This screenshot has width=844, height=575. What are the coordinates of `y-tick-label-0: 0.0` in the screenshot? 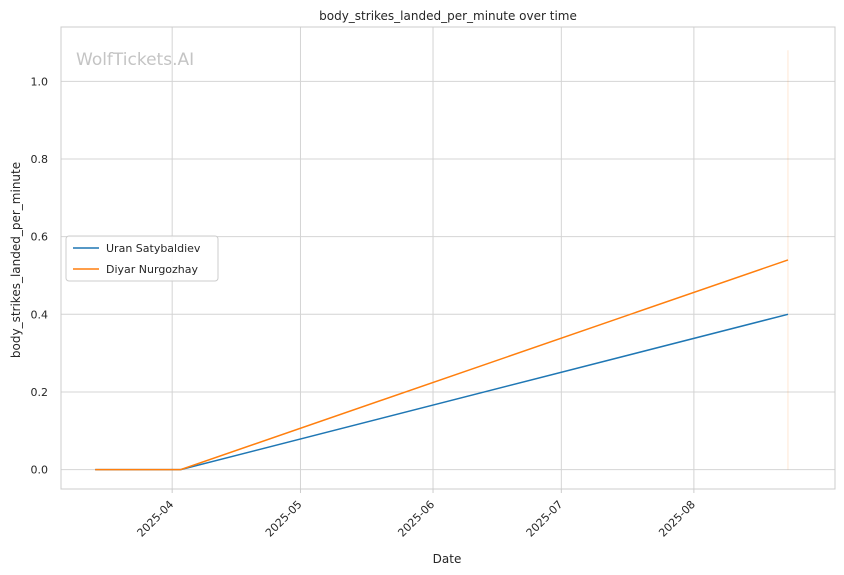 It's located at (40, 470).